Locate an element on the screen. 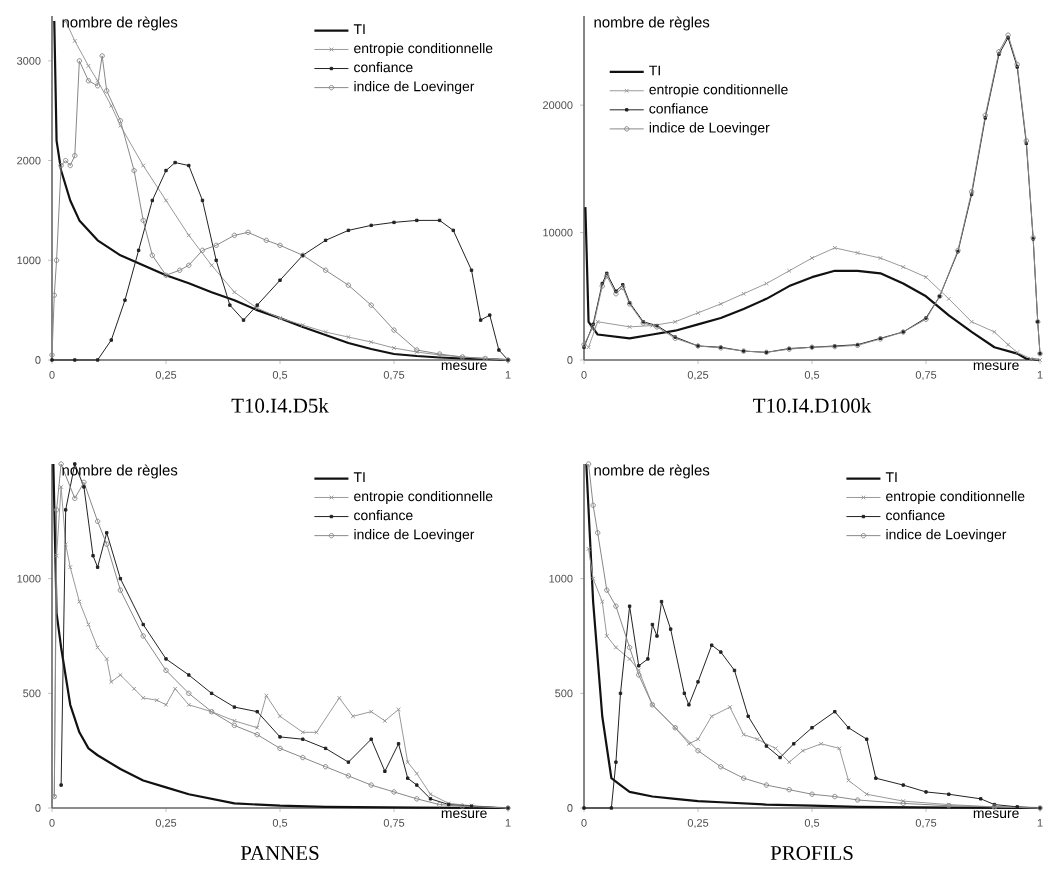 Image resolution: width=1064 pixels, height=896 pixels. text: T10.I4.D5k is located at coordinates (280, 405).